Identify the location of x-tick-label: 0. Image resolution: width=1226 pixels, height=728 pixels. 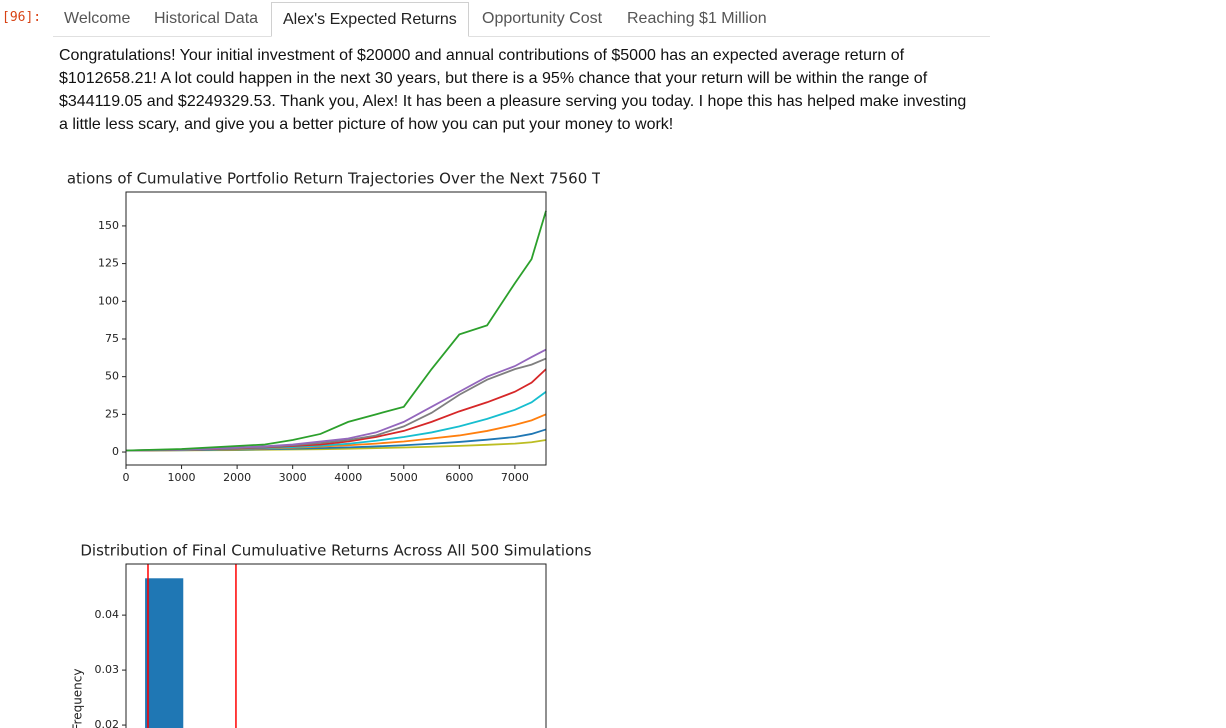
(126, 477).